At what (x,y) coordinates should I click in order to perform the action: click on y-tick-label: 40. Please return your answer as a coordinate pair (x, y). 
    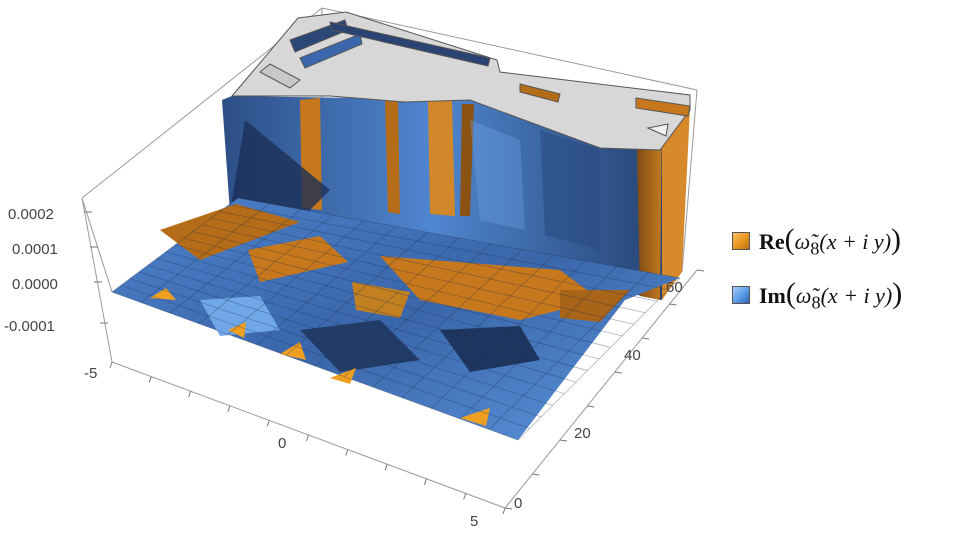
    Looking at the image, I should click on (632, 355).